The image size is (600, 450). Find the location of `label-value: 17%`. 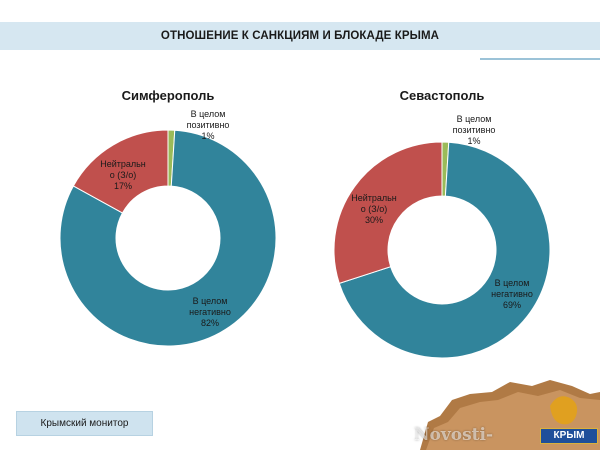

label-value: 17% is located at coordinates (122, 186).